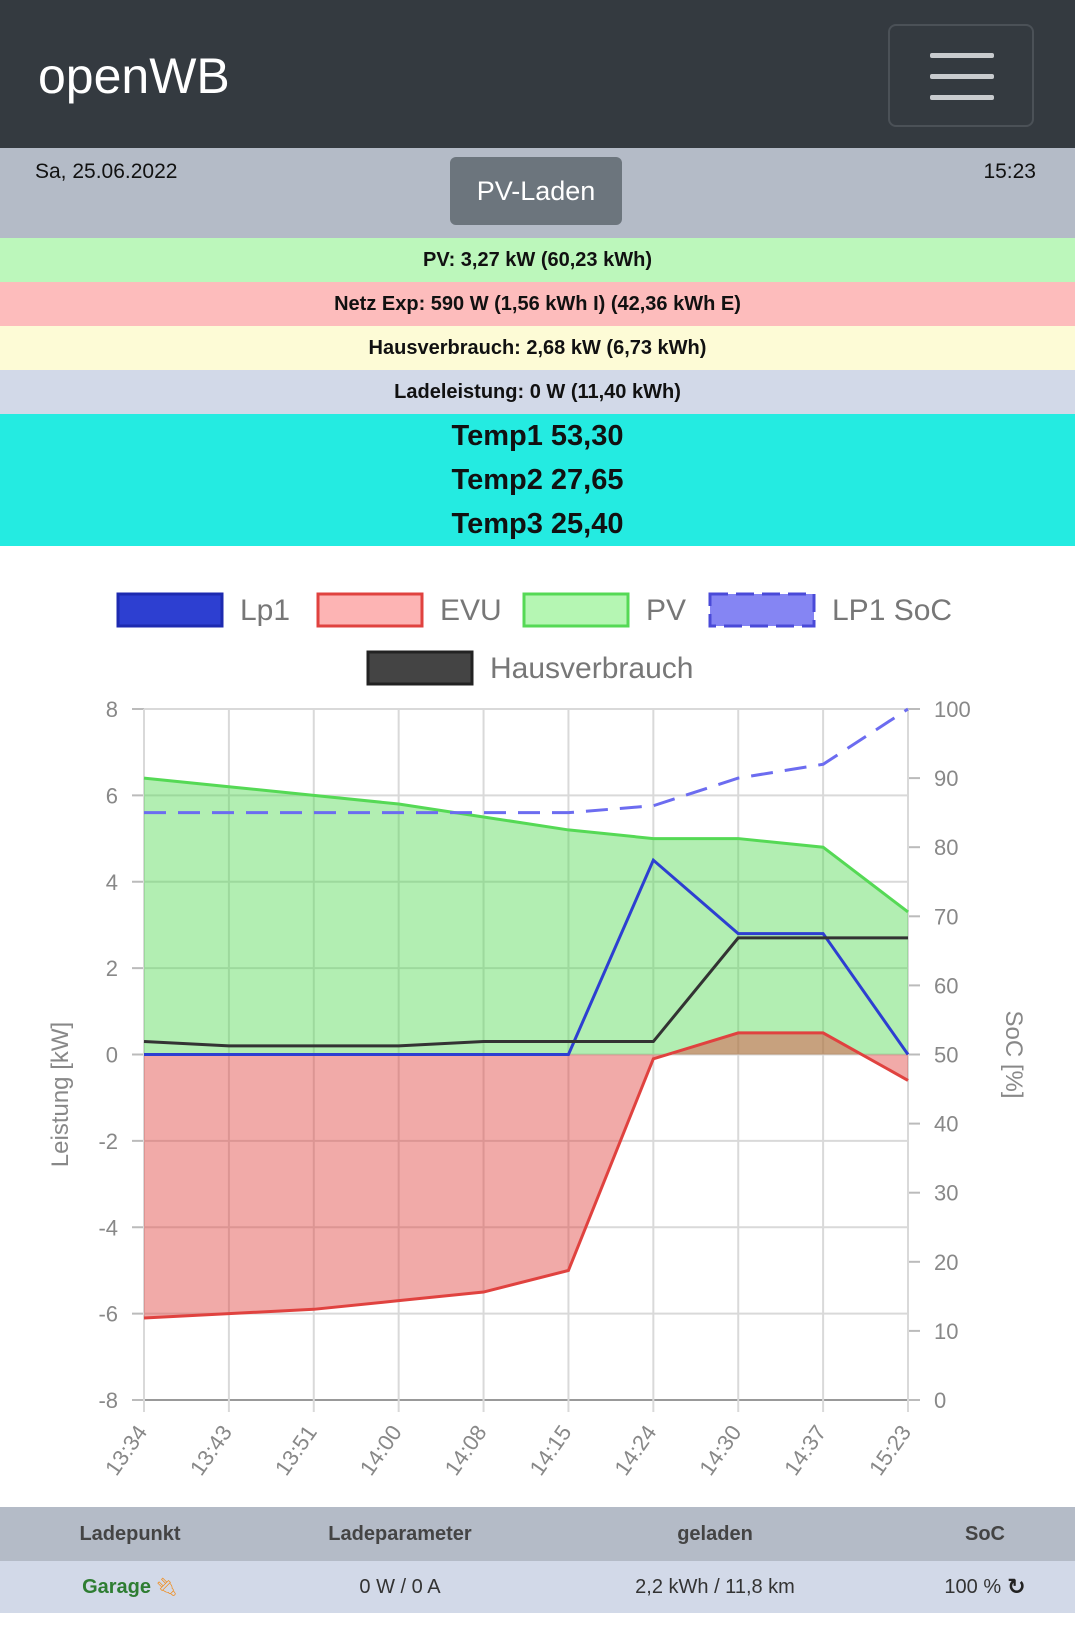  I want to click on soc-series-line, so click(526, 761).